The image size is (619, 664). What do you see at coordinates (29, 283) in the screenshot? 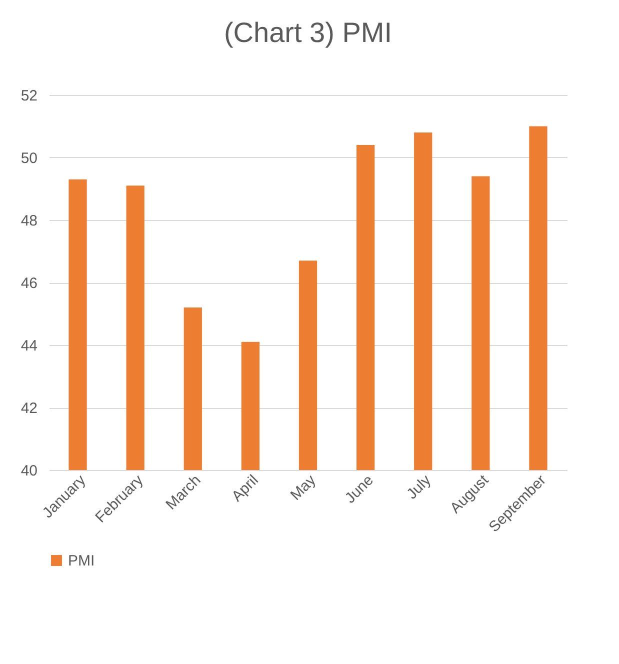
I see `y-tick-label: 46` at bounding box center [29, 283].